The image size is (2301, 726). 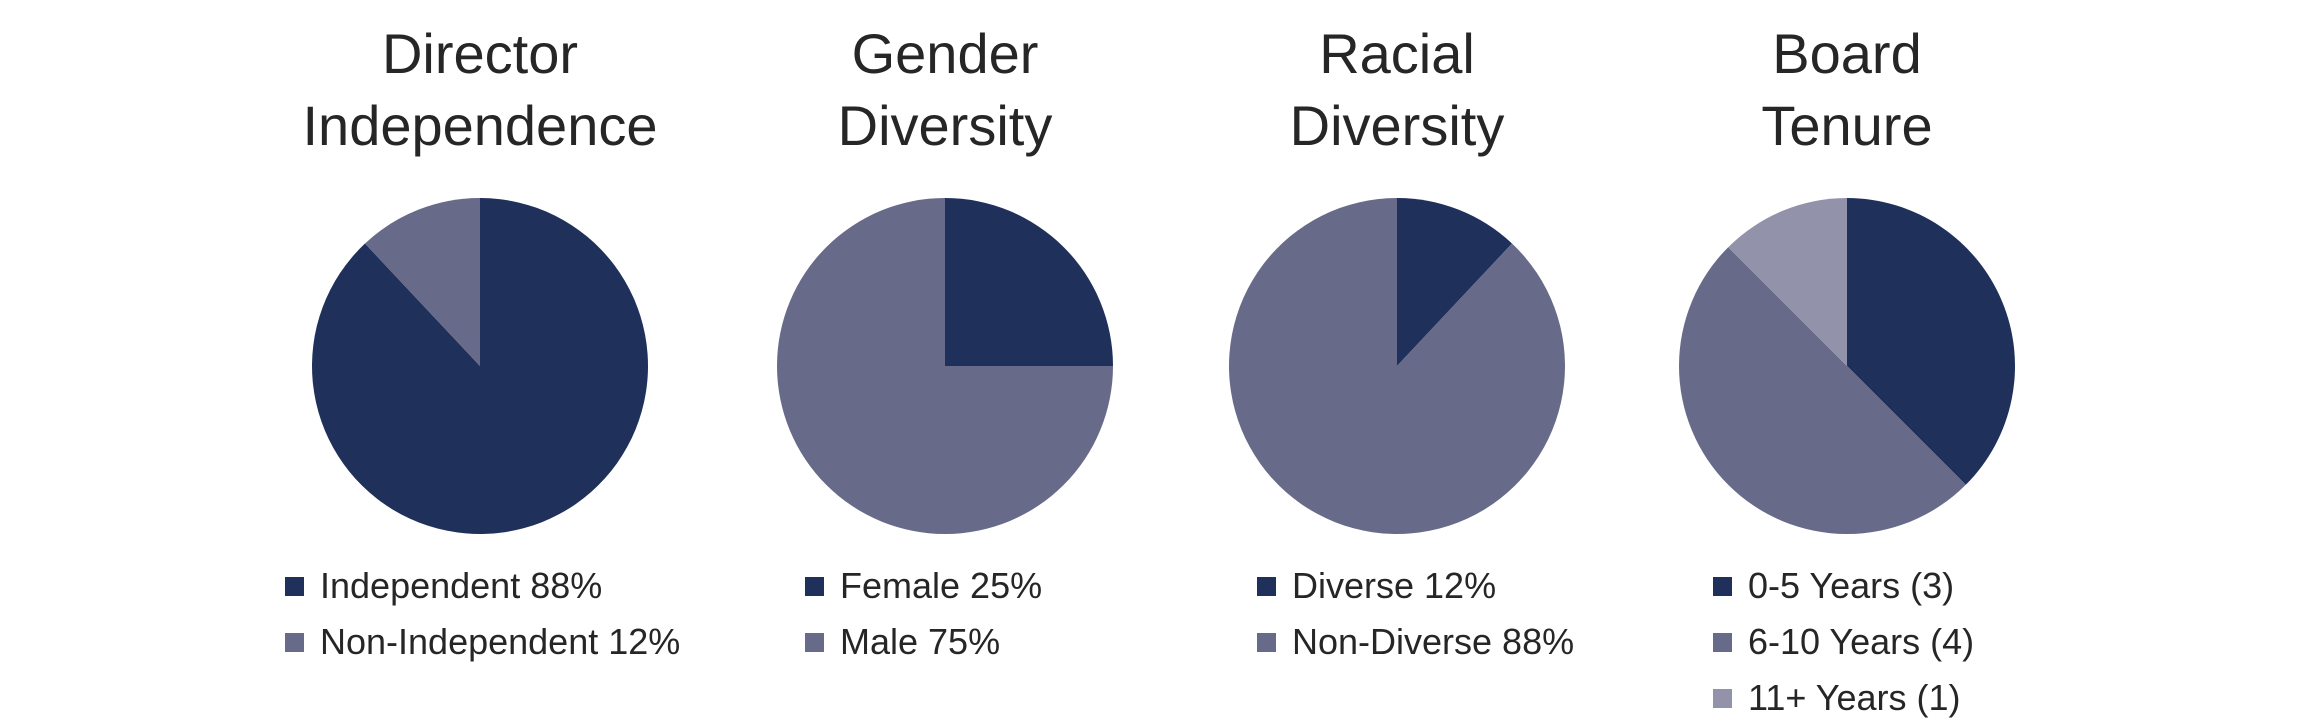 I want to click on legend-item: Male 75%, so click(x=923, y=642).